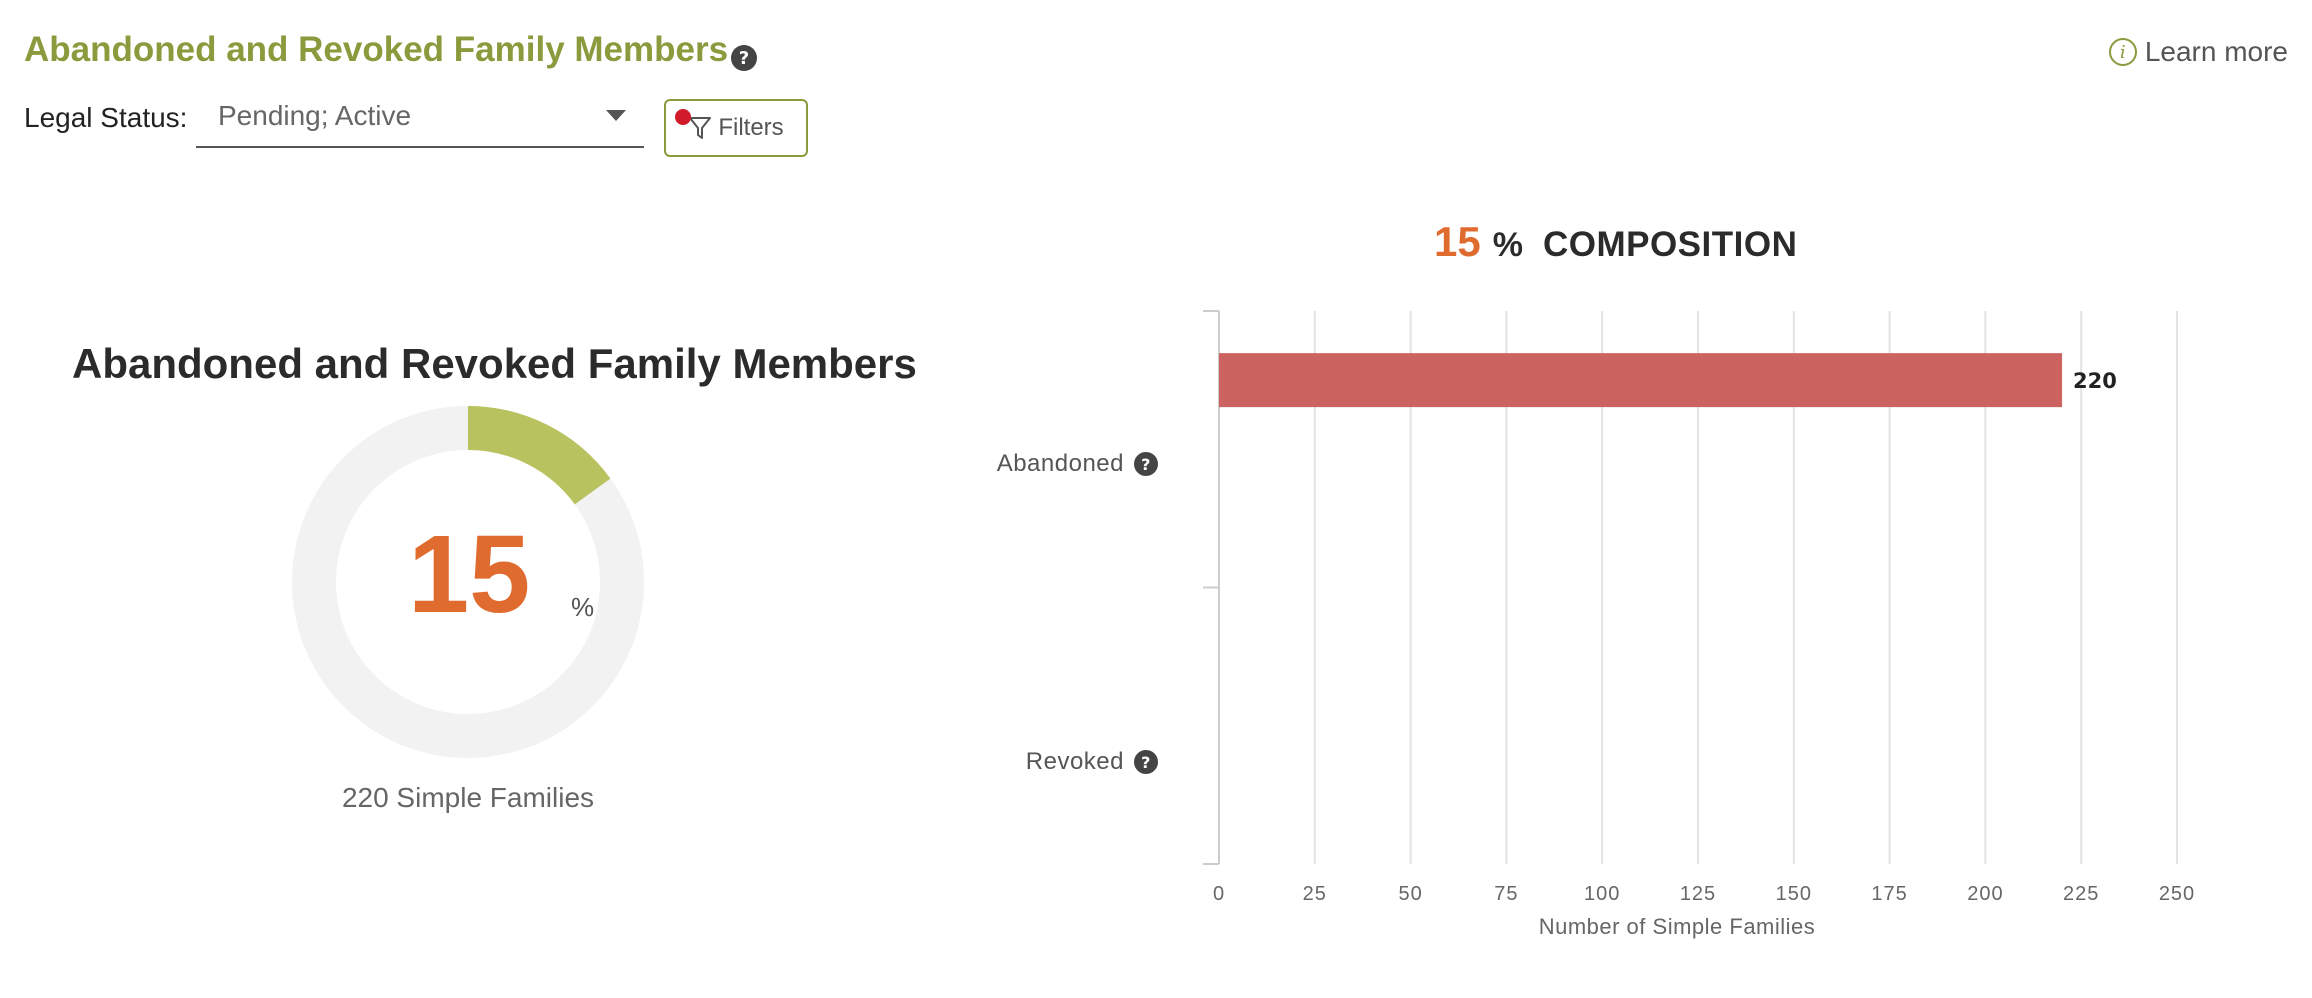 The width and height of the screenshot is (2312, 998). I want to click on page-title: Abandoned and Revoked Family Members, so click(376, 49).